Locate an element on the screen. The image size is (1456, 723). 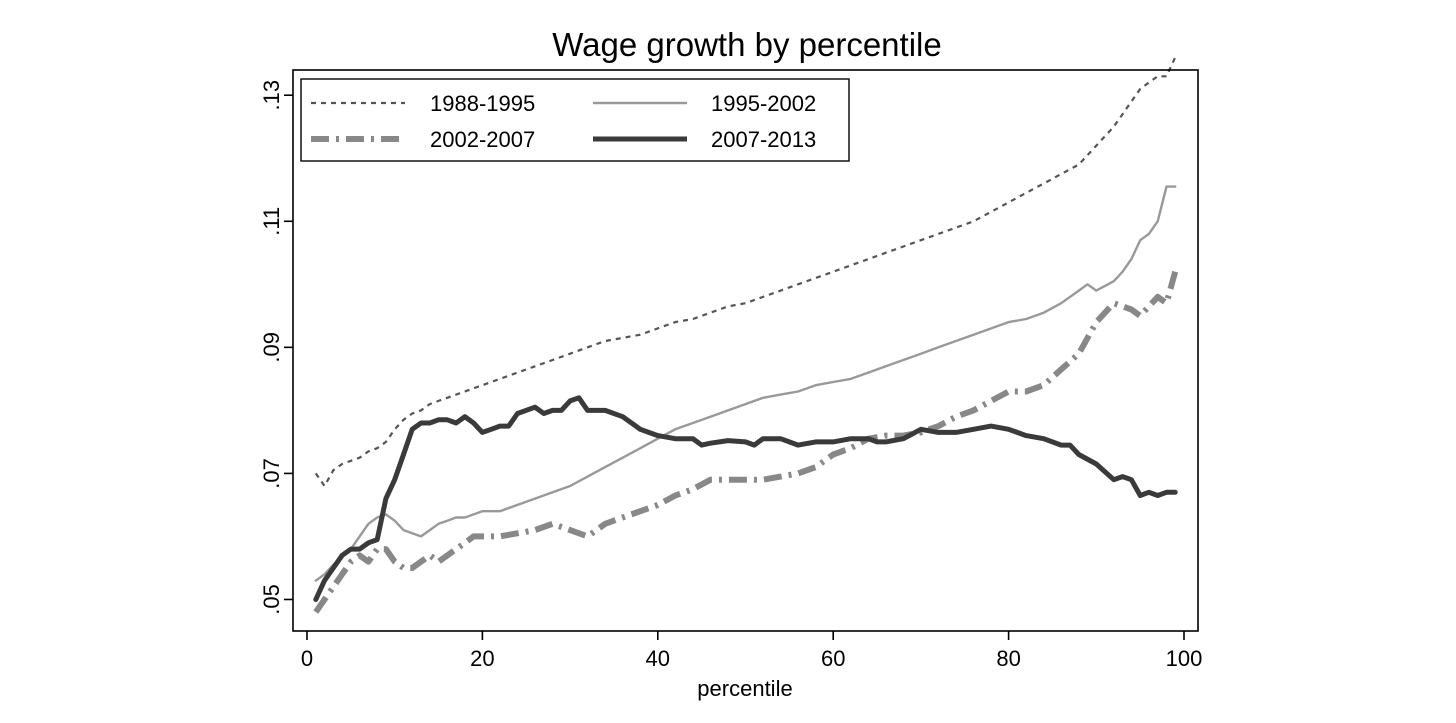
legend: 1988-1995 1995-2002 2002-2007 2007-2013 is located at coordinates (575, 120).